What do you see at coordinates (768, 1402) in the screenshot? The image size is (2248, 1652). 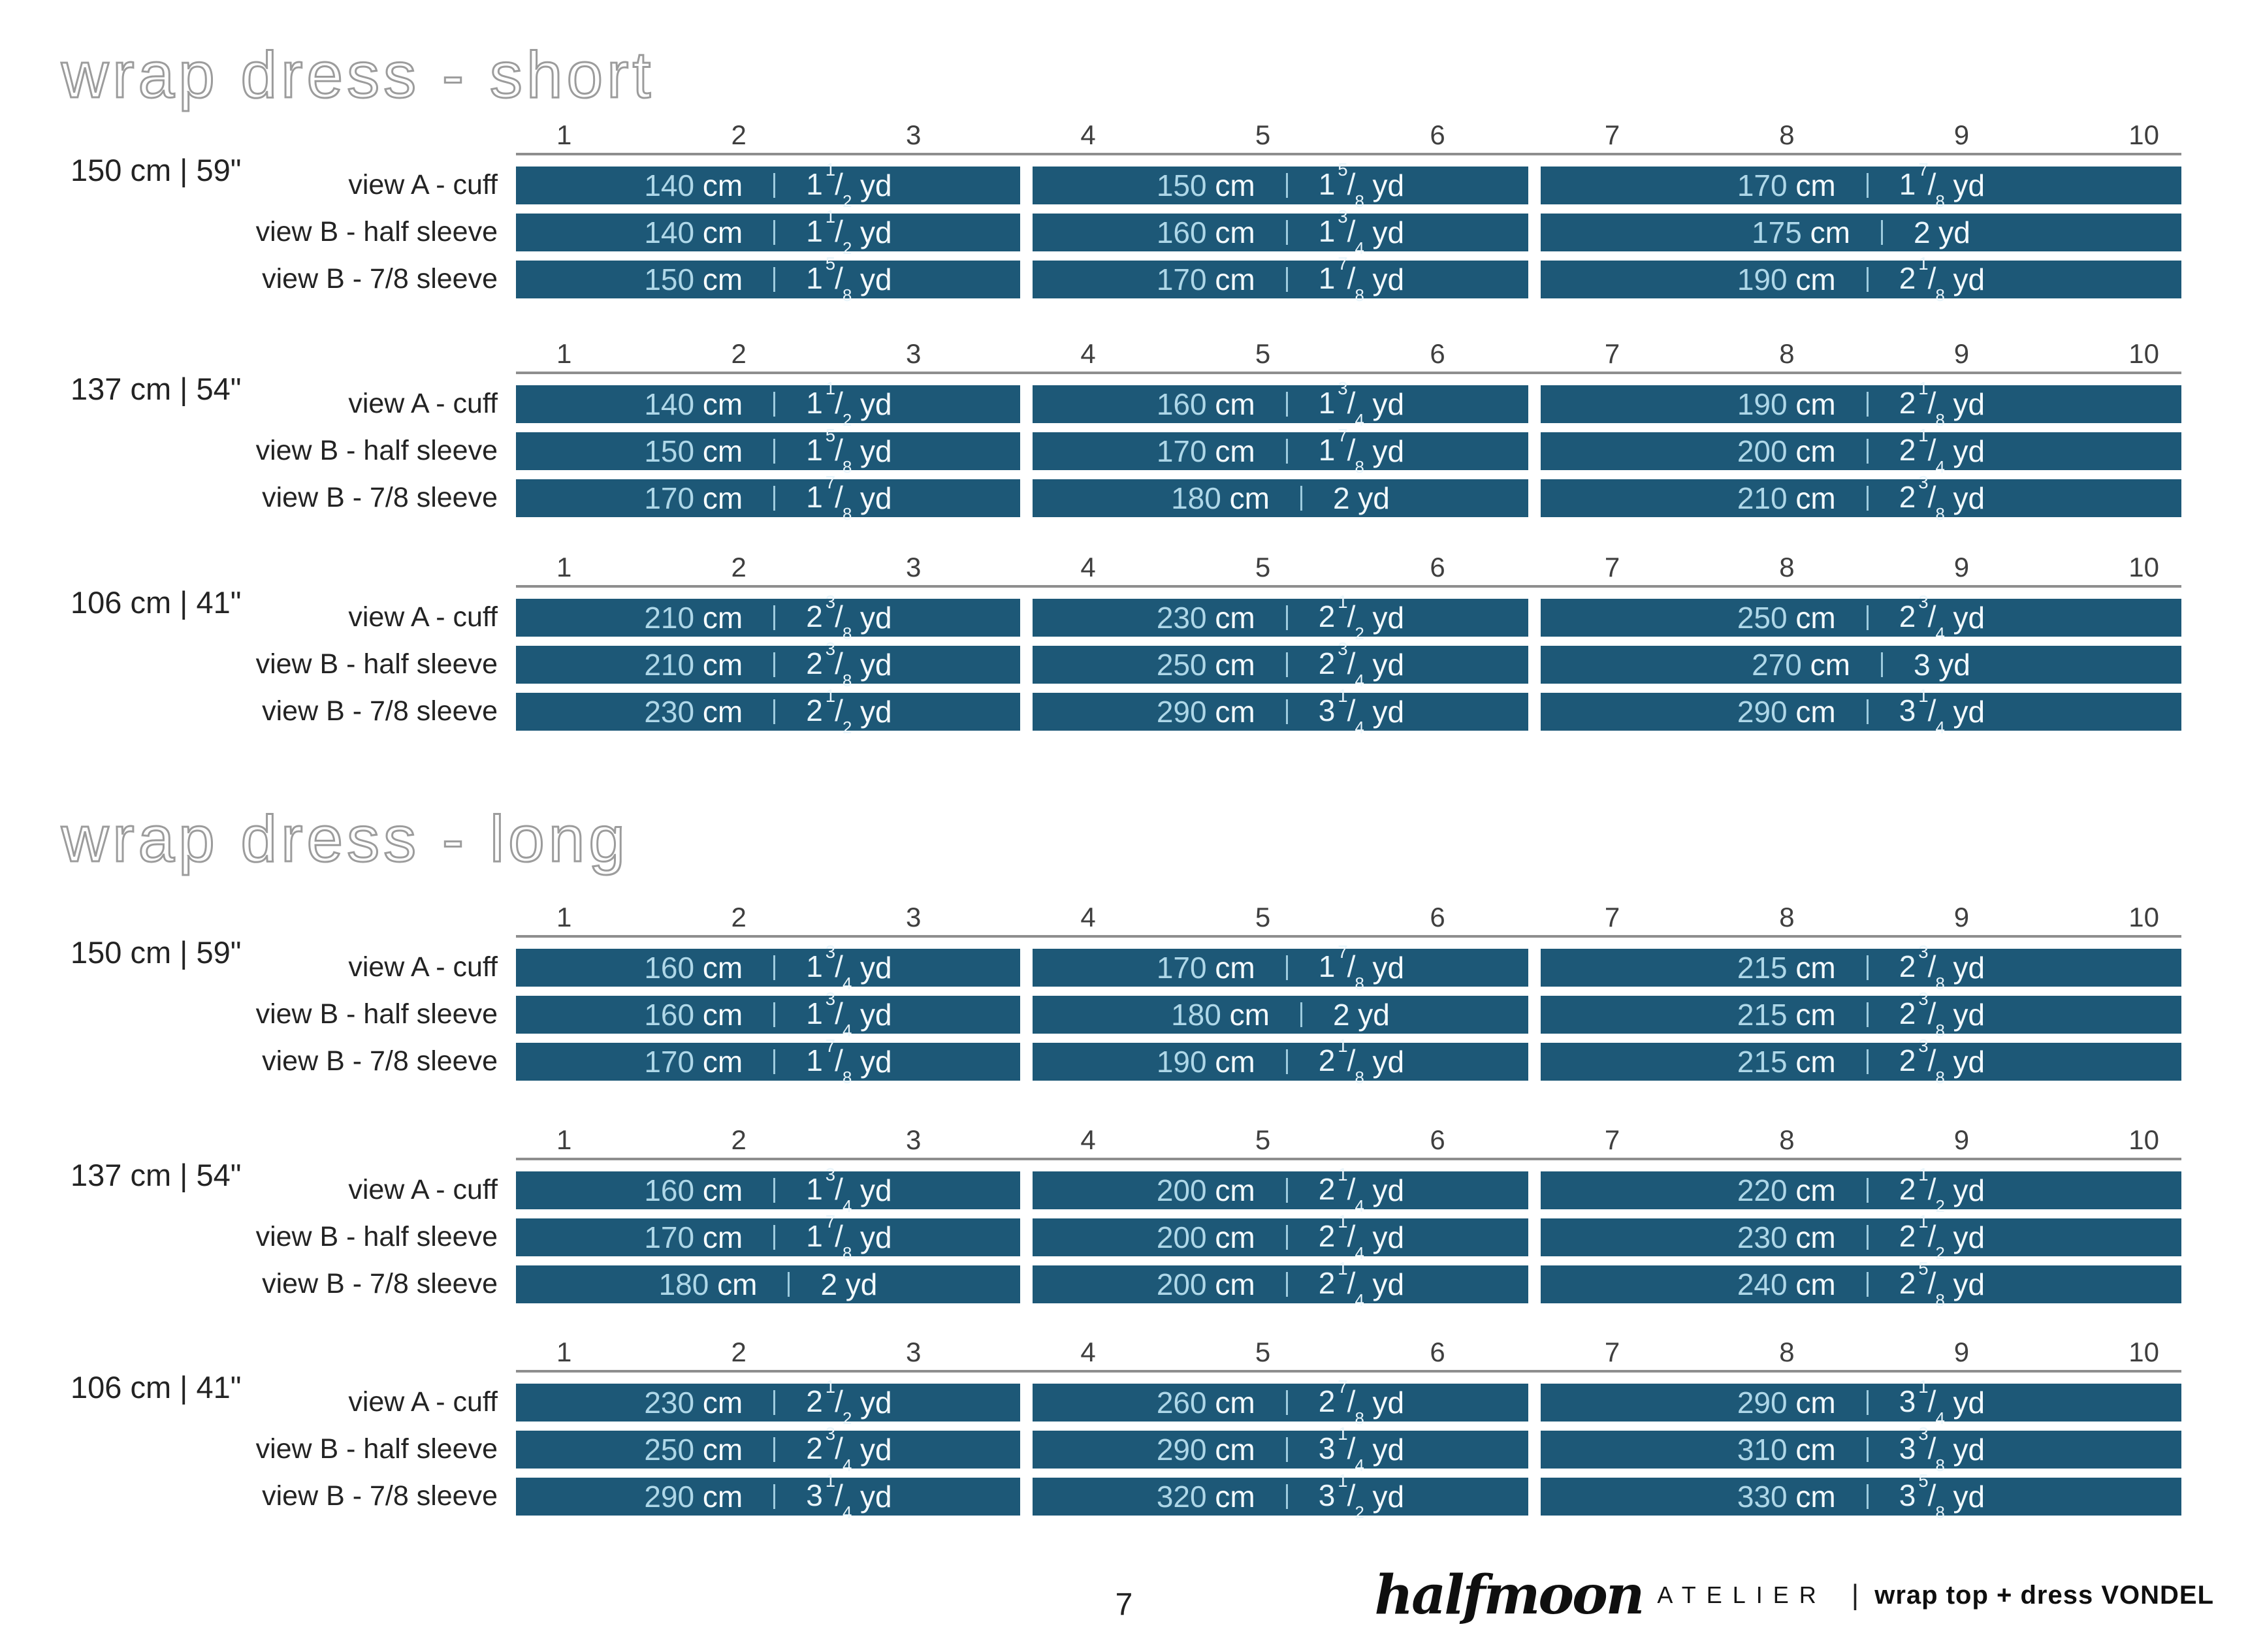 I see `size-group-cell: 230 cm 2 1/2 yd` at bounding box center [768, 1402].